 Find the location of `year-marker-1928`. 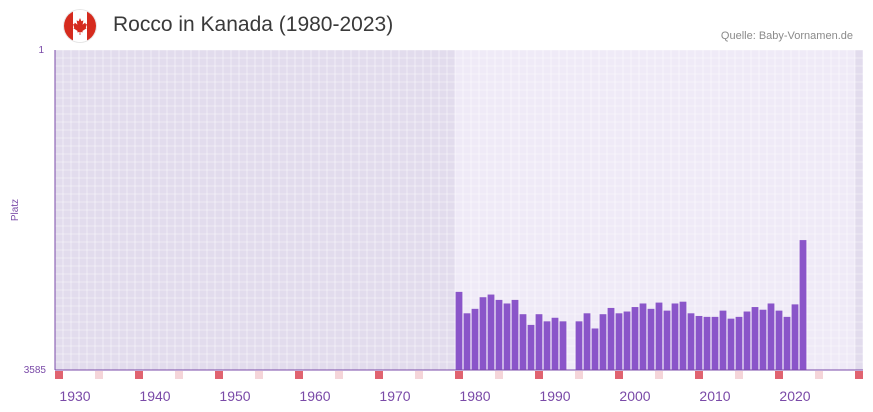

year-marker-1928 is located at coordinates (59, 375).